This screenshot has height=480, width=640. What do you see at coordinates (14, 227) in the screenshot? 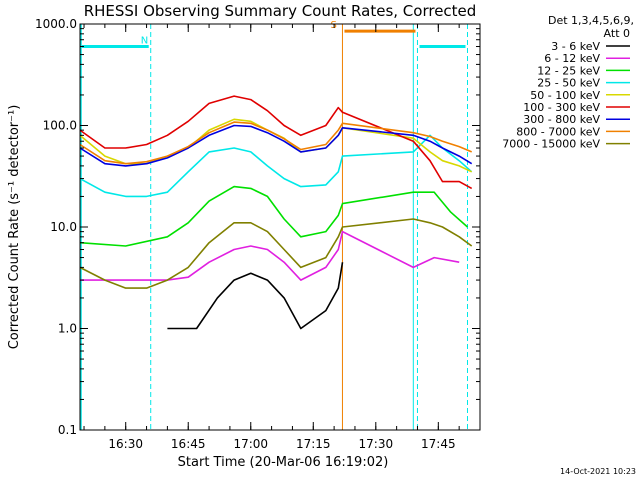
I see `y-axis-label: Corrected Count Rate (s⁻¹ detector⁻¹)` at bounding box center [14, 227].